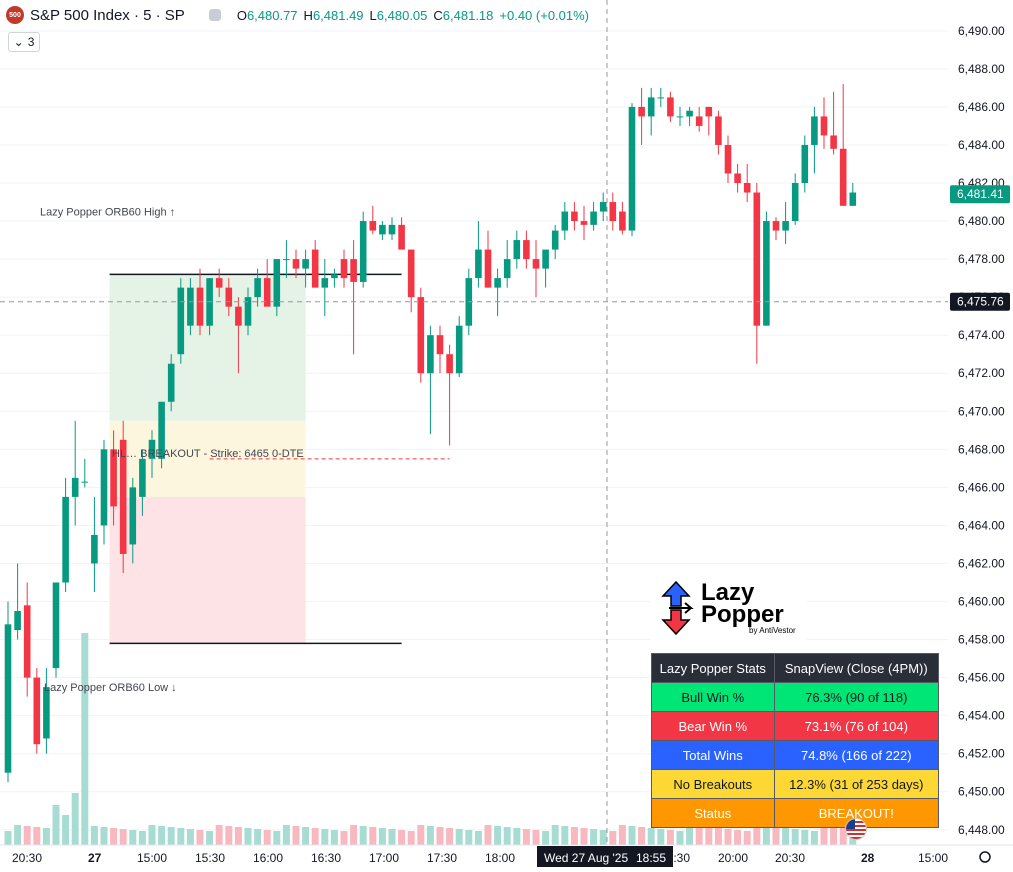 The image size is (1013, 872). Describe the element at coordinates (713, 813) in the screenshot. I see `stats-label: Status` at that location.